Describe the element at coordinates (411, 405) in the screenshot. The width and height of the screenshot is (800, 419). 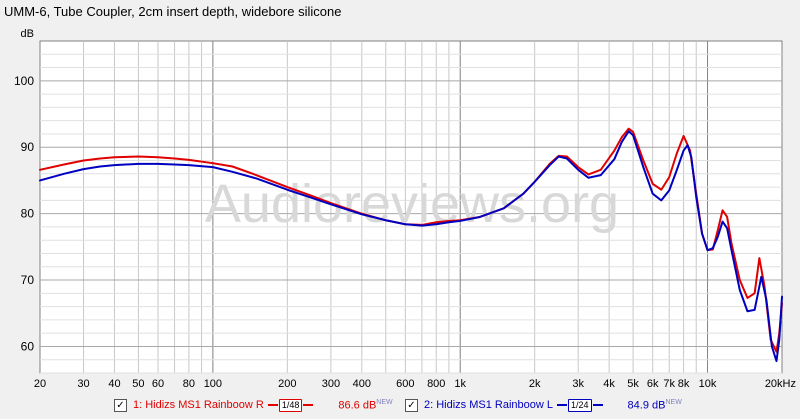
I see `legend-checkbox-l: ✓` at that location.